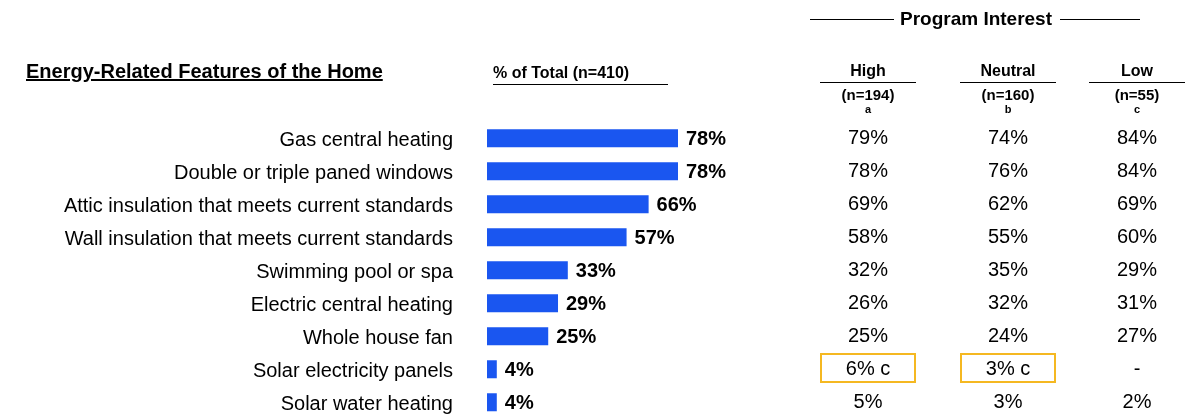 This screenshot has width=1199, height=418. I want to click on y-tick-label: Wall insulation that meets current standards, so click(258, 237).